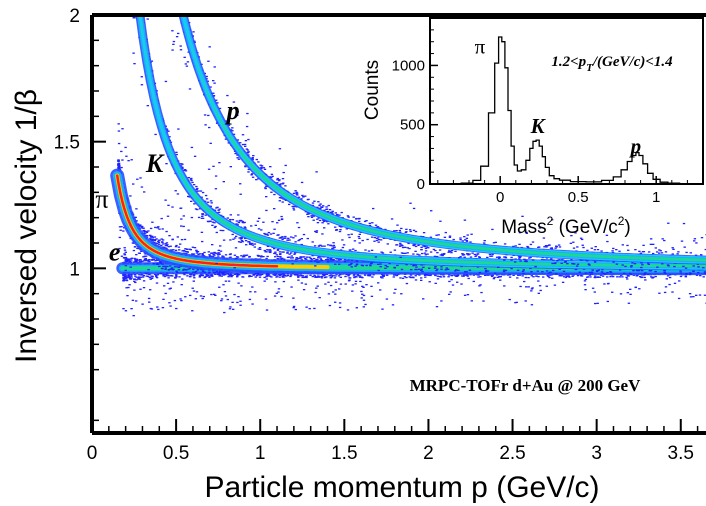 The image size is (706, 506). What do you see at coordinates (428, 453) in the screenshot?
I see `x-tick-label: 2` at bounding box center [428, 453].